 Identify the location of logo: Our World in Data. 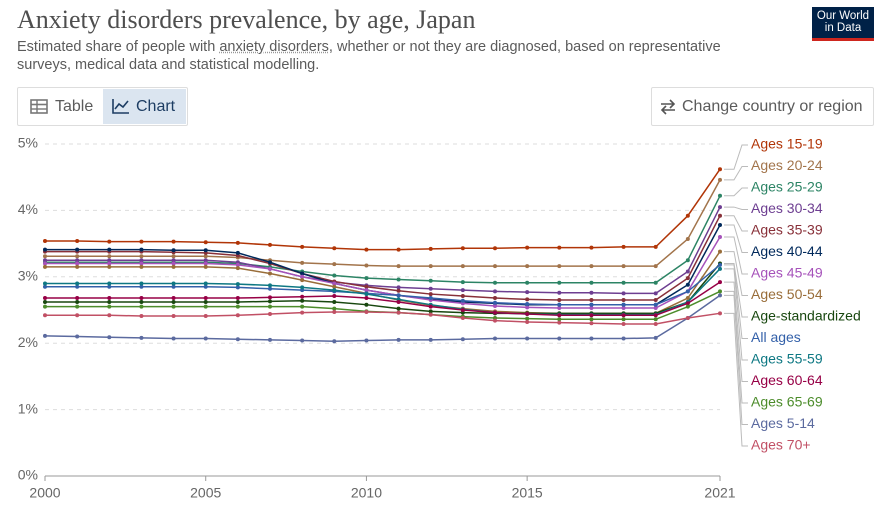
(843, 24).